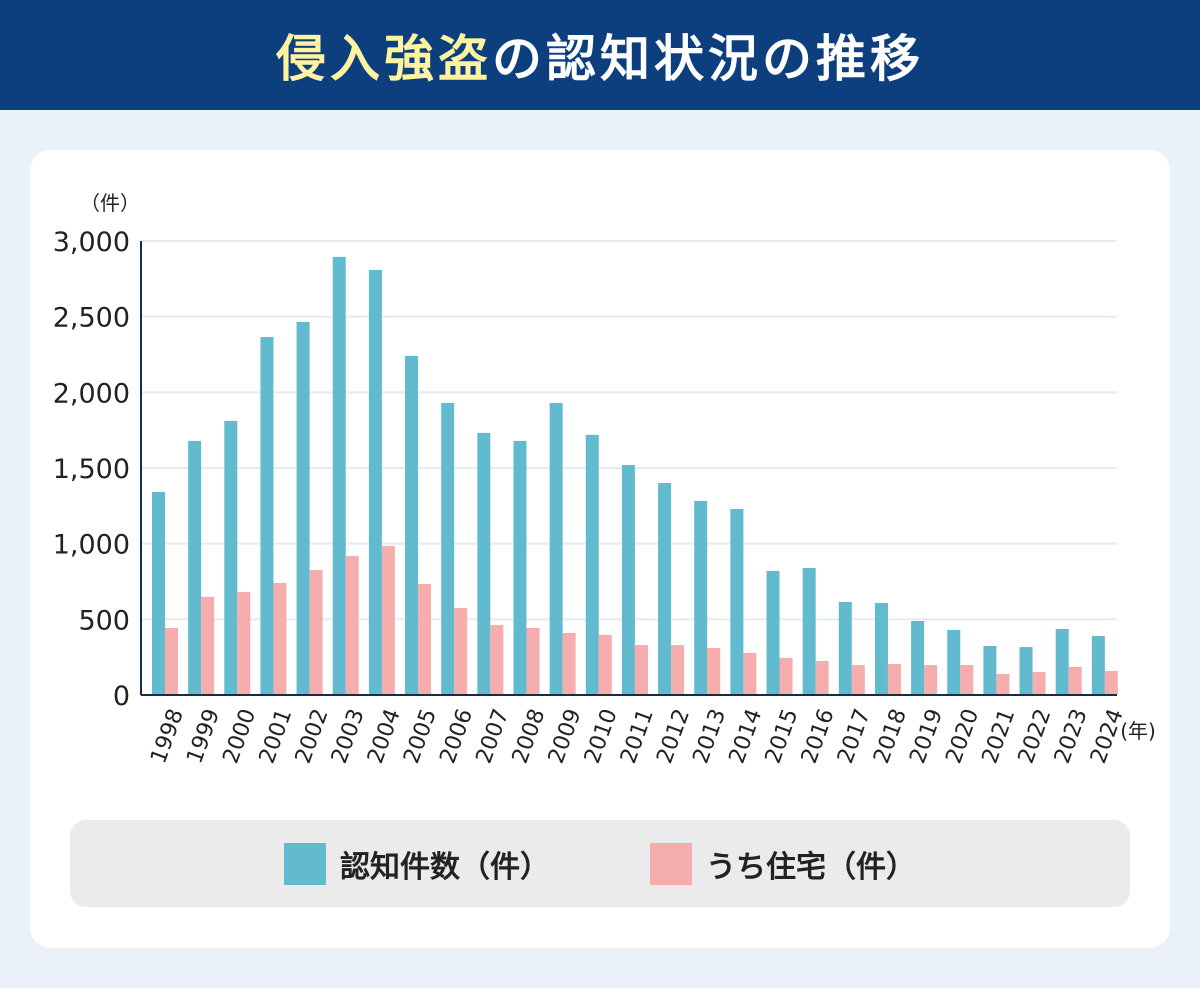  I want to click on bar-residential-2014, so click(750, 673).